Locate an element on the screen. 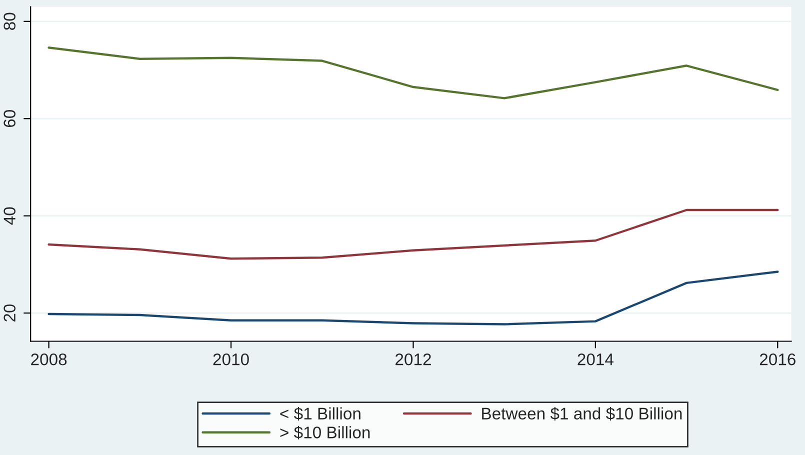 This screenshot has height=455, width=805. y-tick-label: 20 is located at coordinates (10, 313).